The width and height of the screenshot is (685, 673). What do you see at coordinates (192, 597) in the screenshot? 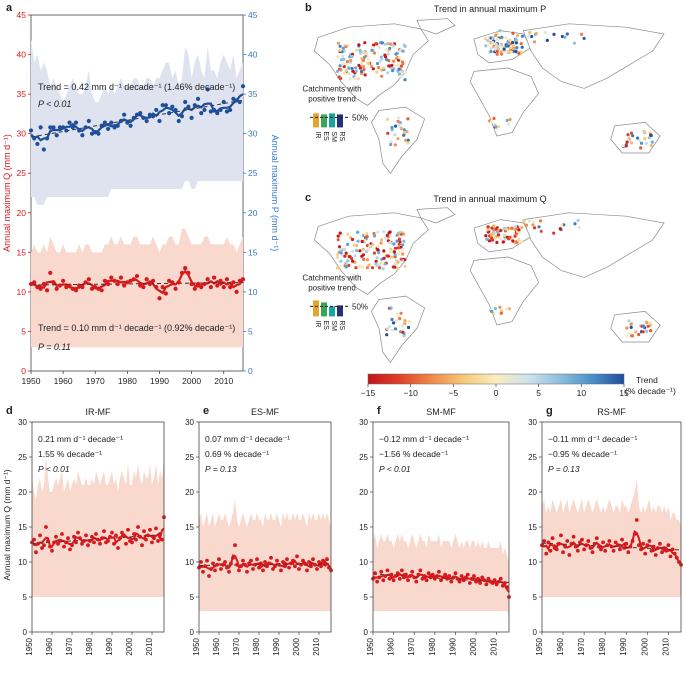
I see `panel-e-y-tick-label: 5` at bounding box center [192, 597].